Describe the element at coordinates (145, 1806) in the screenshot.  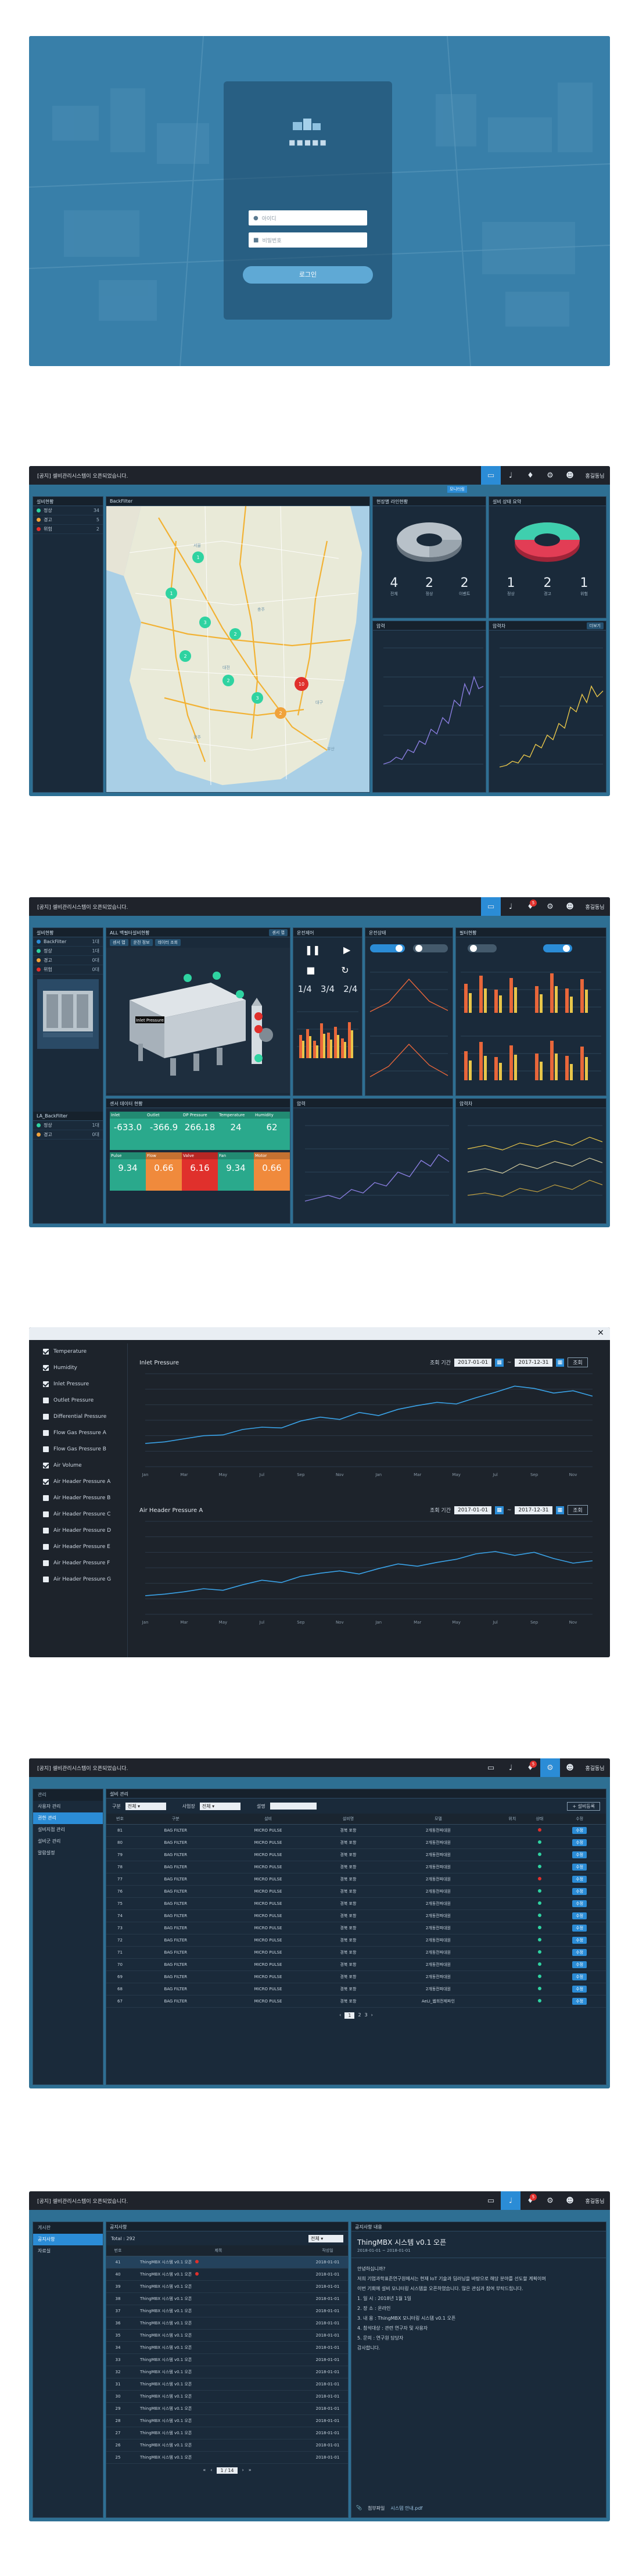
I see `category-select: 전체 ▾` at that location.